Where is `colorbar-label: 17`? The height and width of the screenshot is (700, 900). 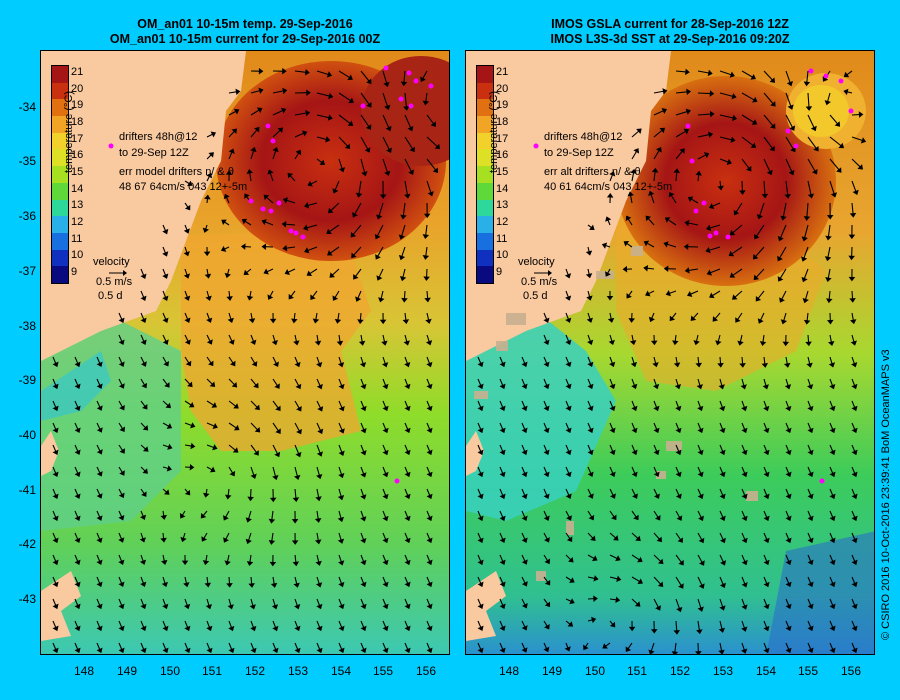 colorbar-label: 17 is located at coordinates (77, 139).